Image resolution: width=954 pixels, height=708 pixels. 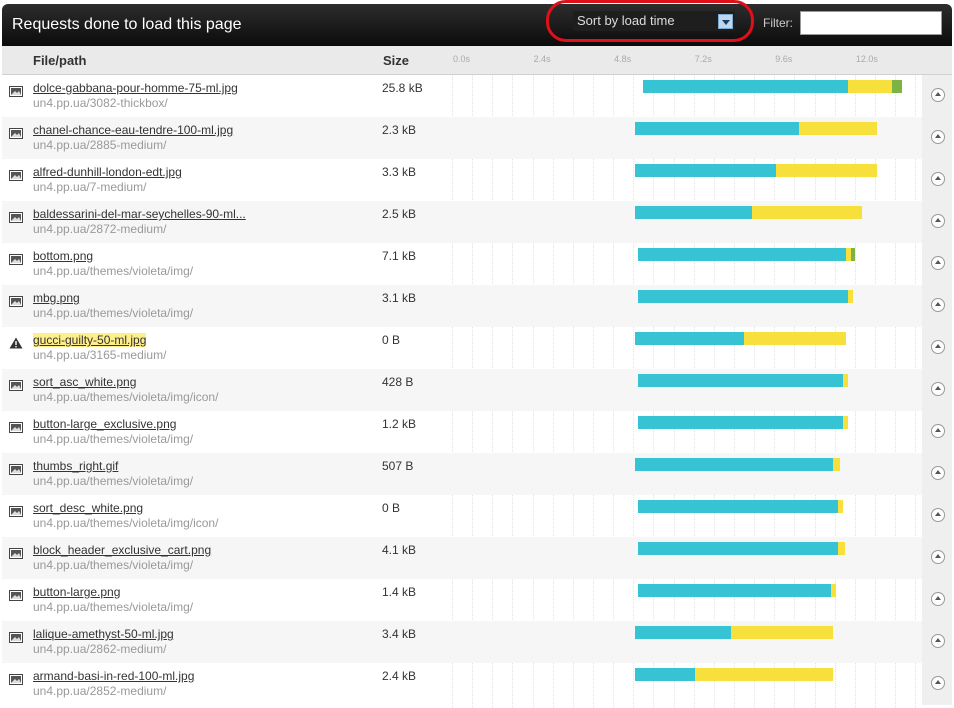 I want to click on sort-highlight-annotation, so click(x=650, y=21).